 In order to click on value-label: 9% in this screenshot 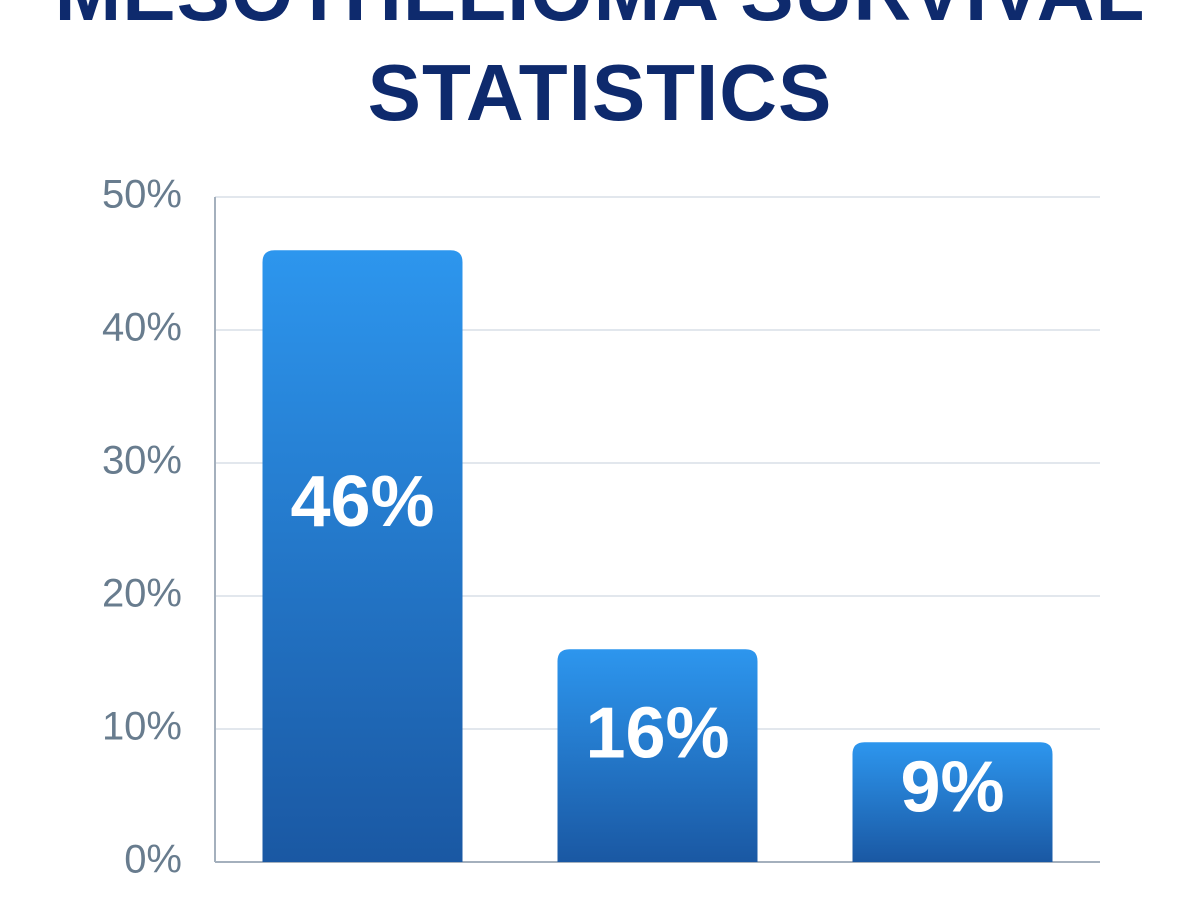, I will do `click(952, 788)`.